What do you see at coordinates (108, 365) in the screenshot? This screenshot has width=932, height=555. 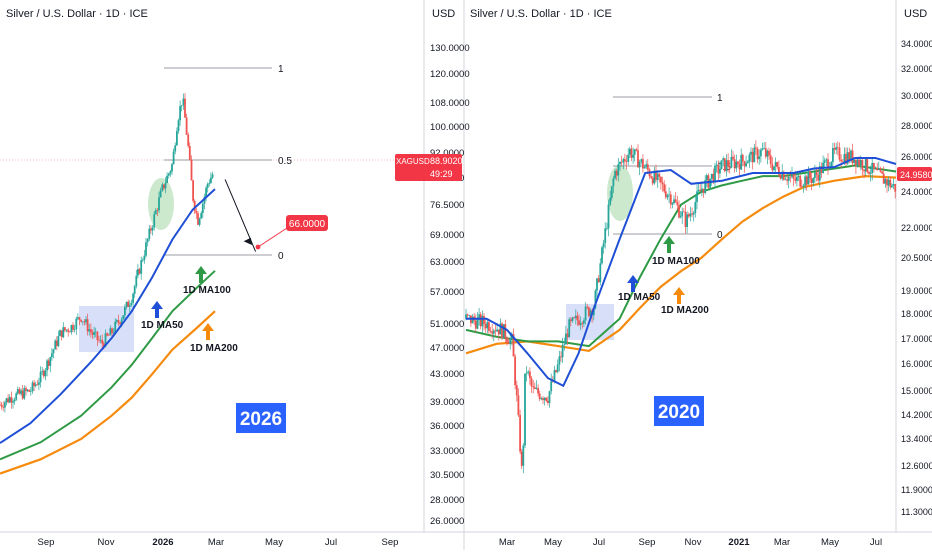 I see `left-ma100-line` at bounding box center [108, 365].